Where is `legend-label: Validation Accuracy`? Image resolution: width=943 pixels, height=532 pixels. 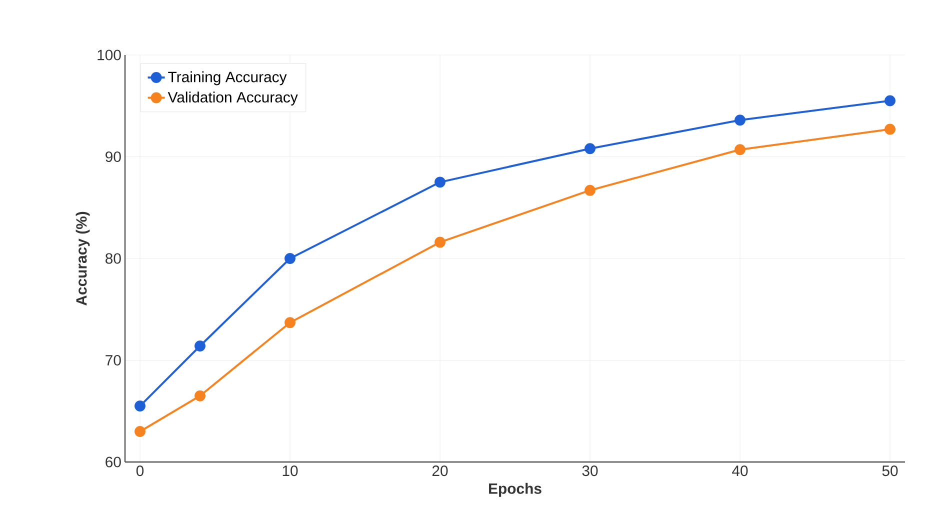
legend-label: Validation Accuracy is located at coordinates (233, 99).